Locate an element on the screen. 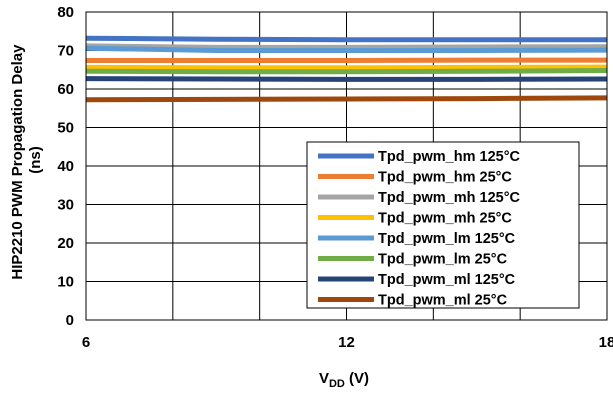  y-axis-label: HIP2210 PWM Propagation Delay (ns) is located at coordinates (26, 159).